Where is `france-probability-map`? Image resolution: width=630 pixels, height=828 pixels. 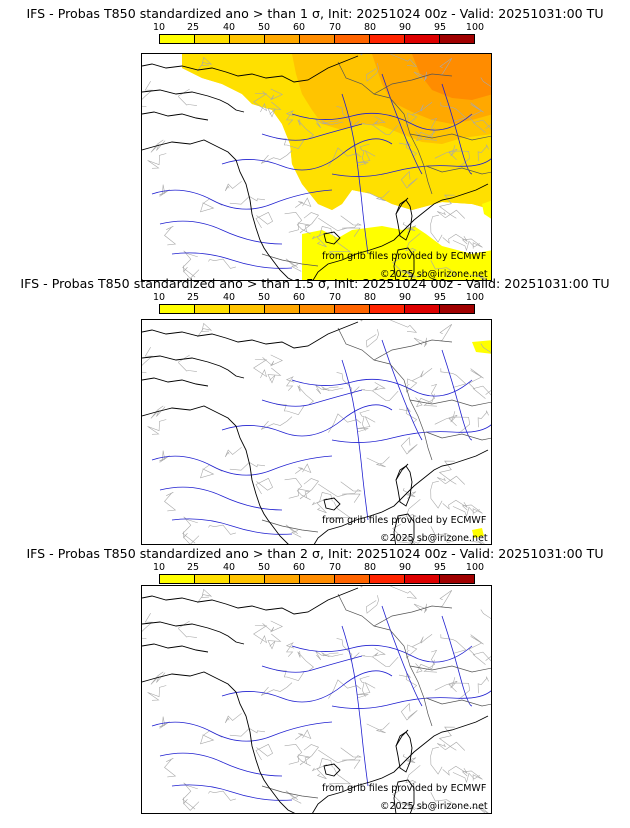
france-probability-map is located at coordinates (316, 432).